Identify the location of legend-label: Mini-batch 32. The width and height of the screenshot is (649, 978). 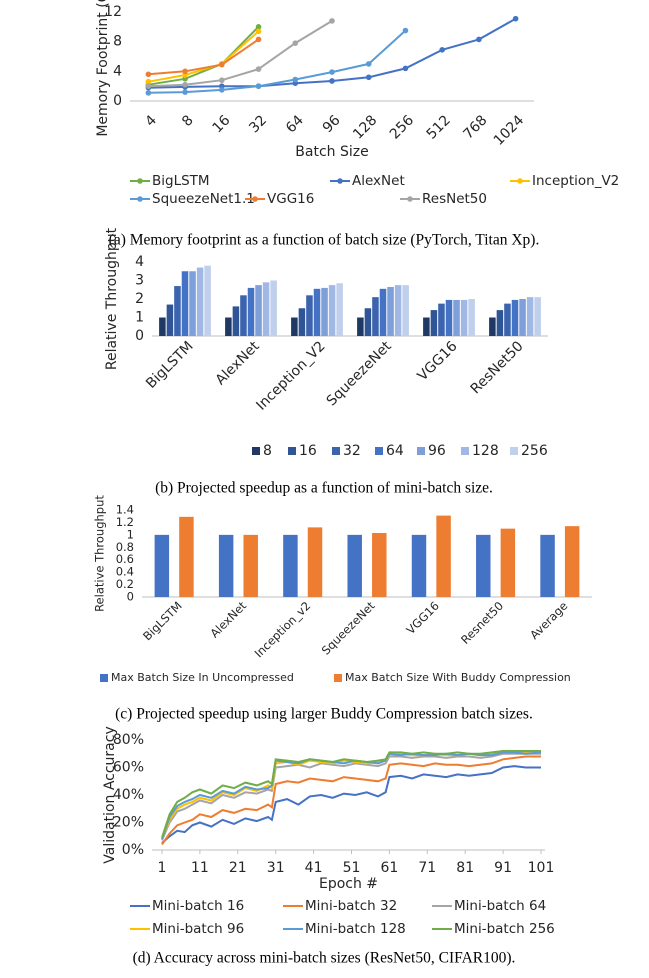
(351, 906).